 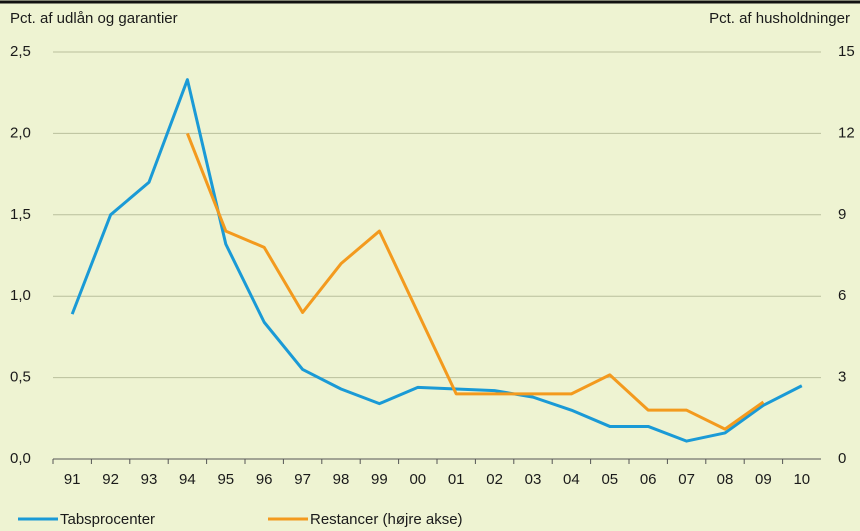 I want to click on y-tick-label: 2,5, so click(x=20, y=51).